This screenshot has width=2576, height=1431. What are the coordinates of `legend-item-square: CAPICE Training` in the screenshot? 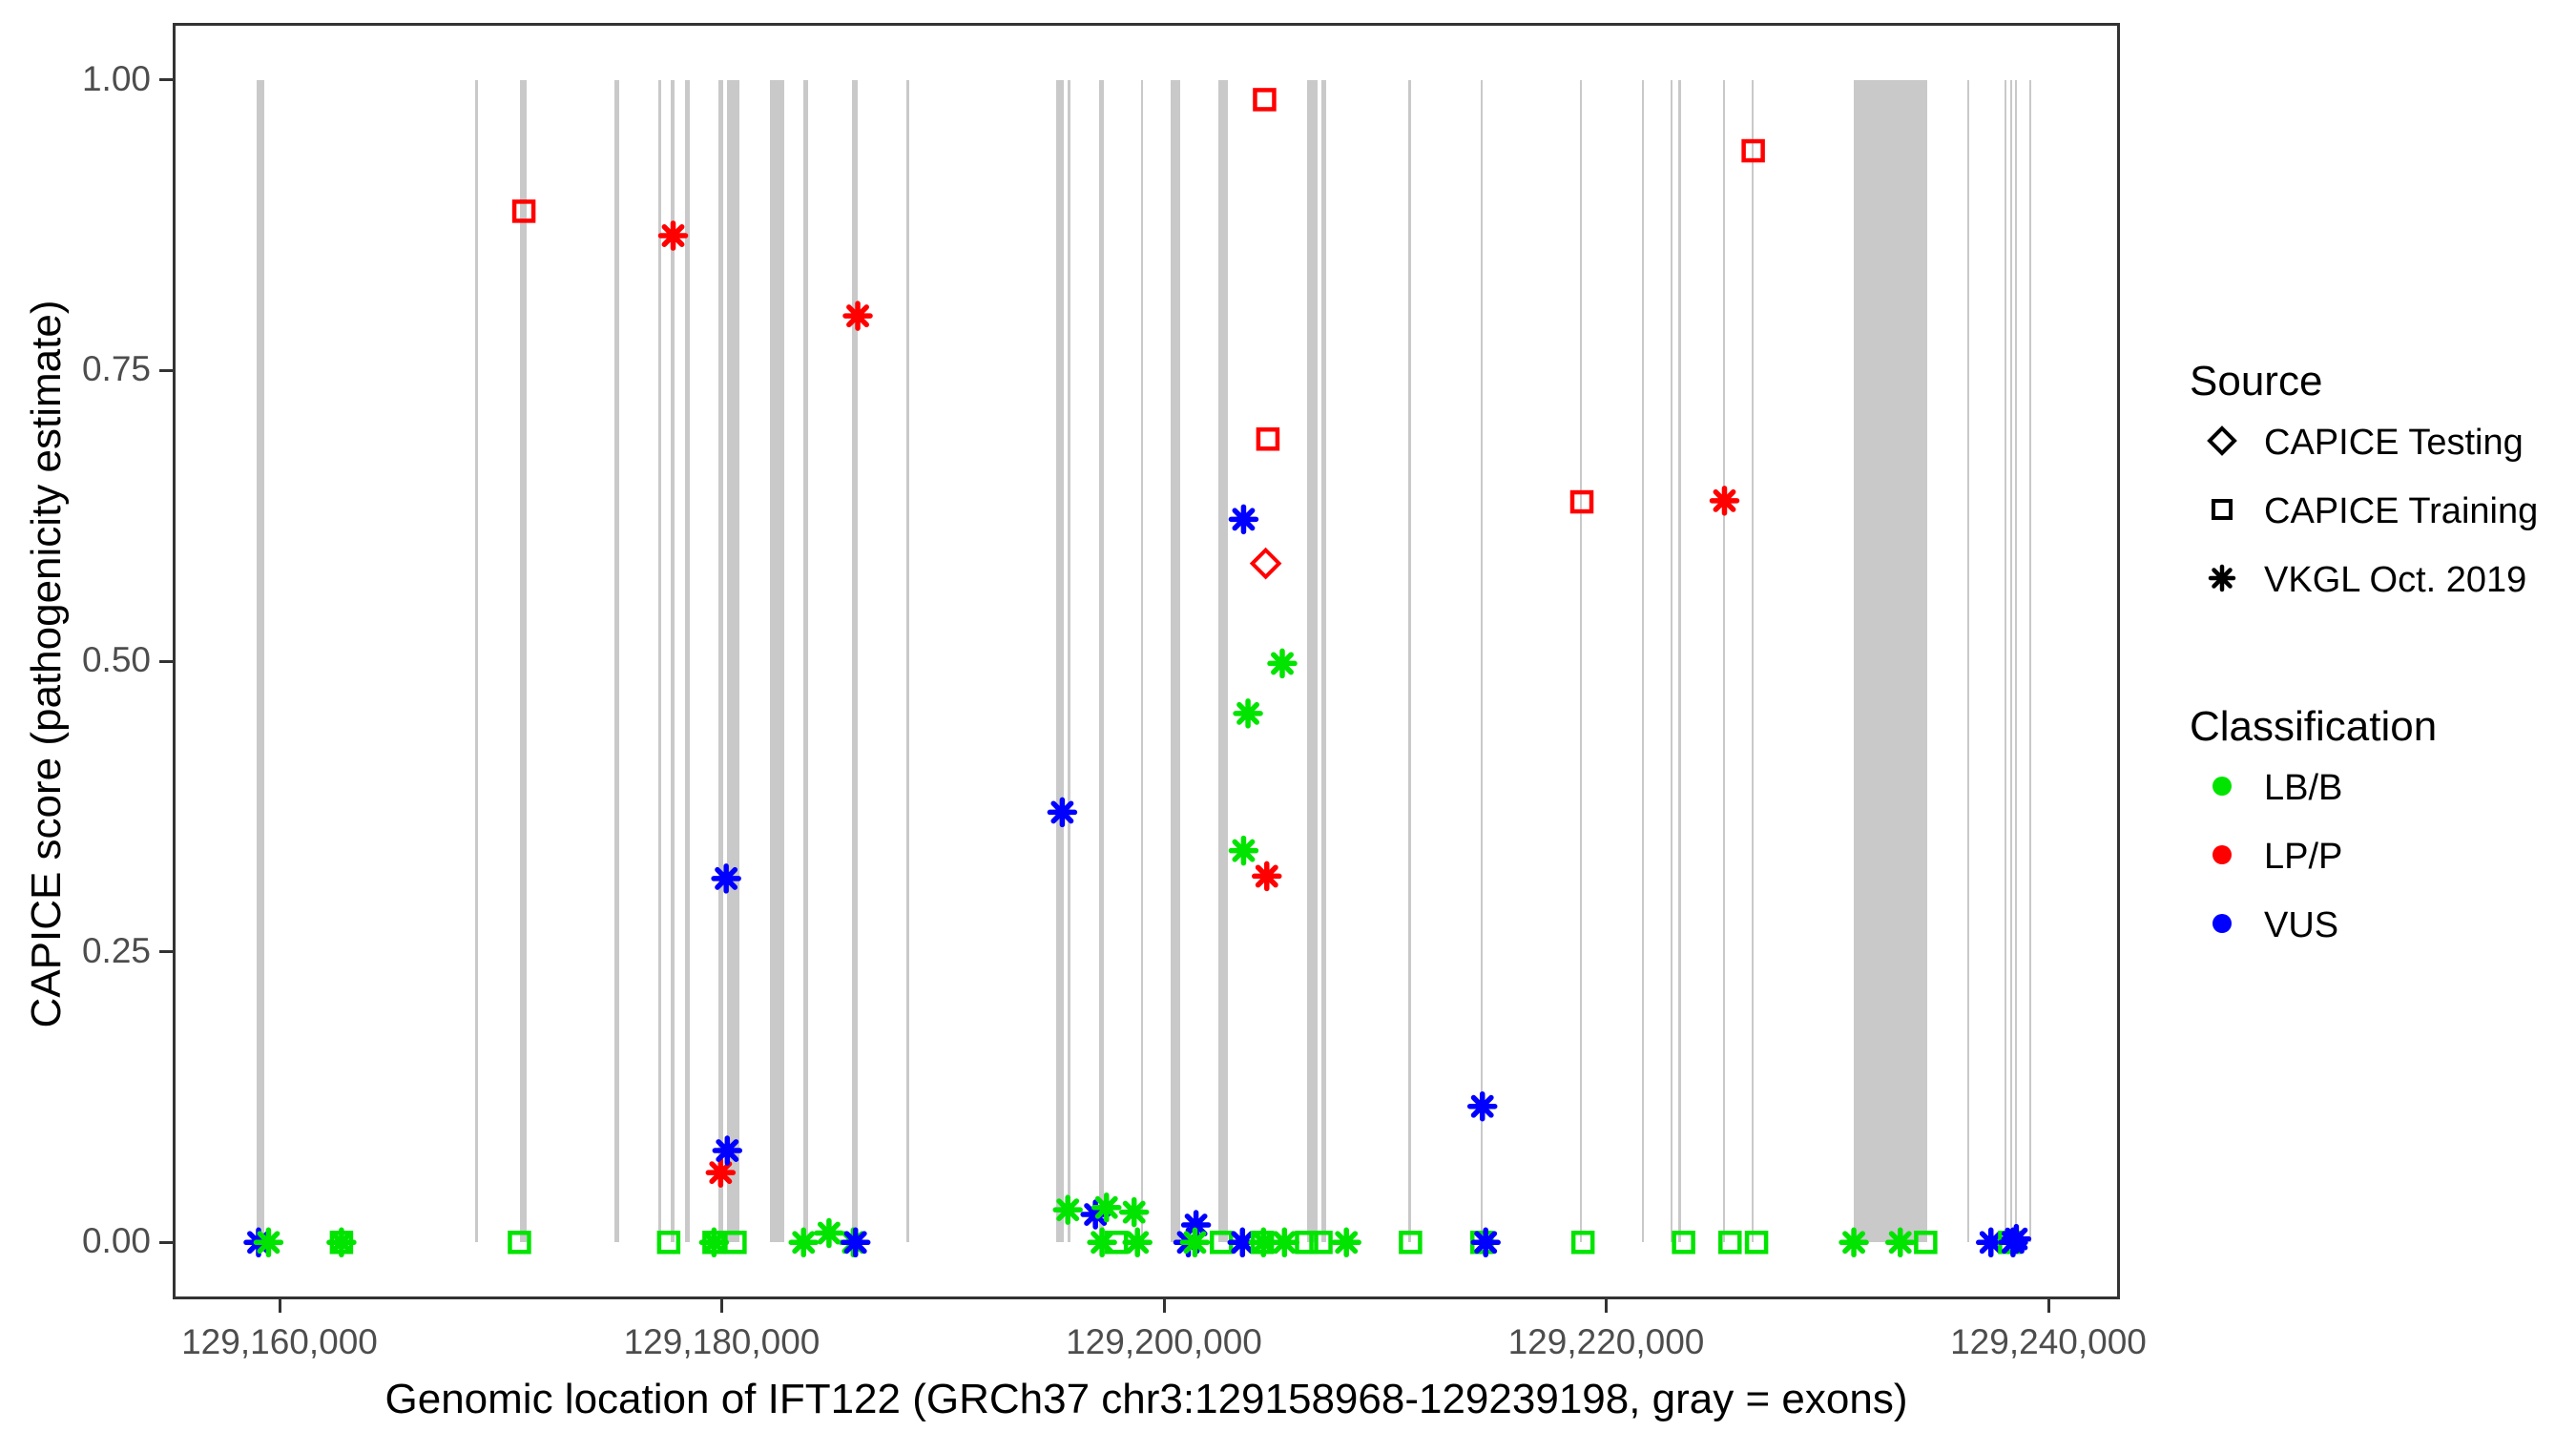 It's located at (2364, 511).